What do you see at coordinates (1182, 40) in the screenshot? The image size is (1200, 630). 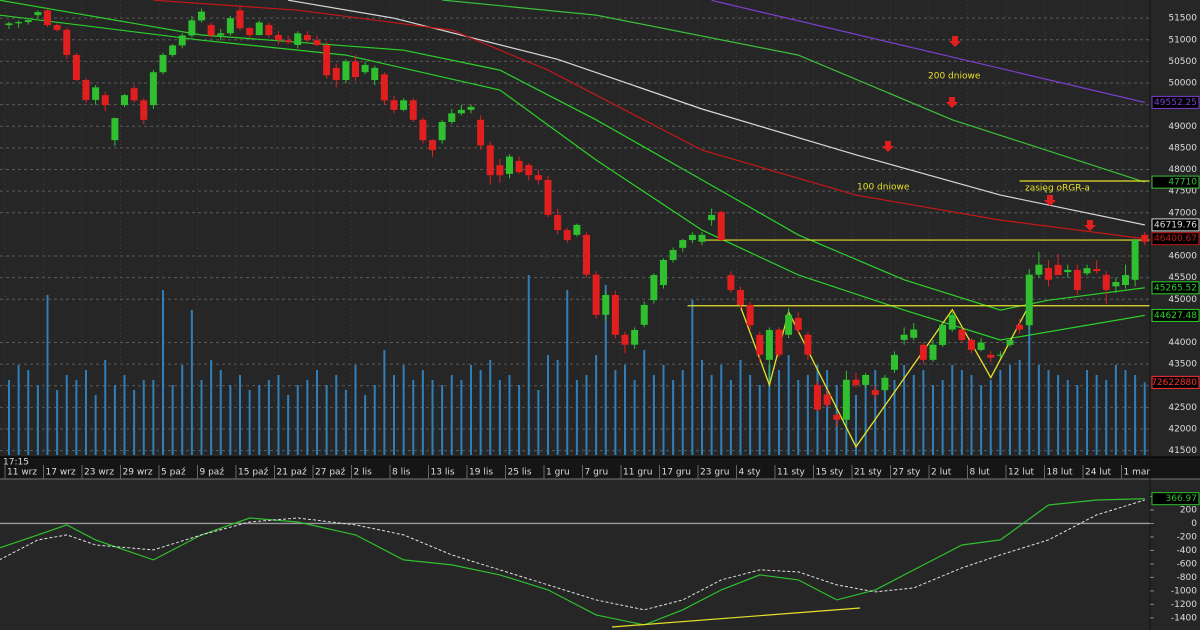 I see `y-tick-label: 51000` at bounding box center [1182, 40].